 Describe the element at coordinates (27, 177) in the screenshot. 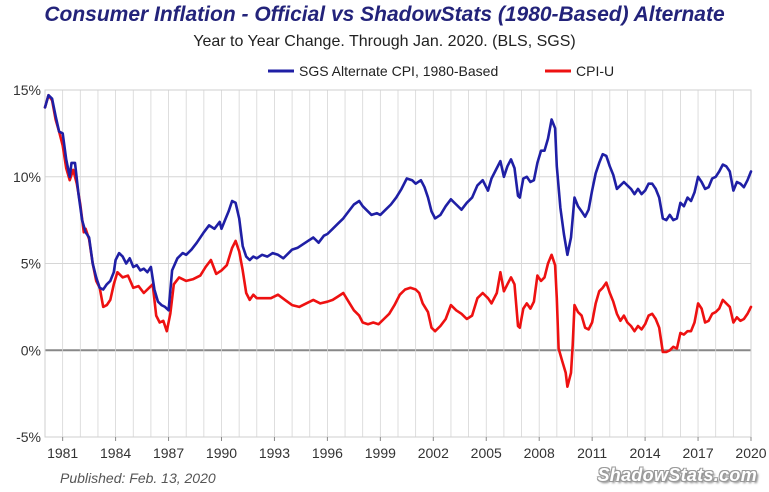

I see `y-tick-label: 10%` at that location.